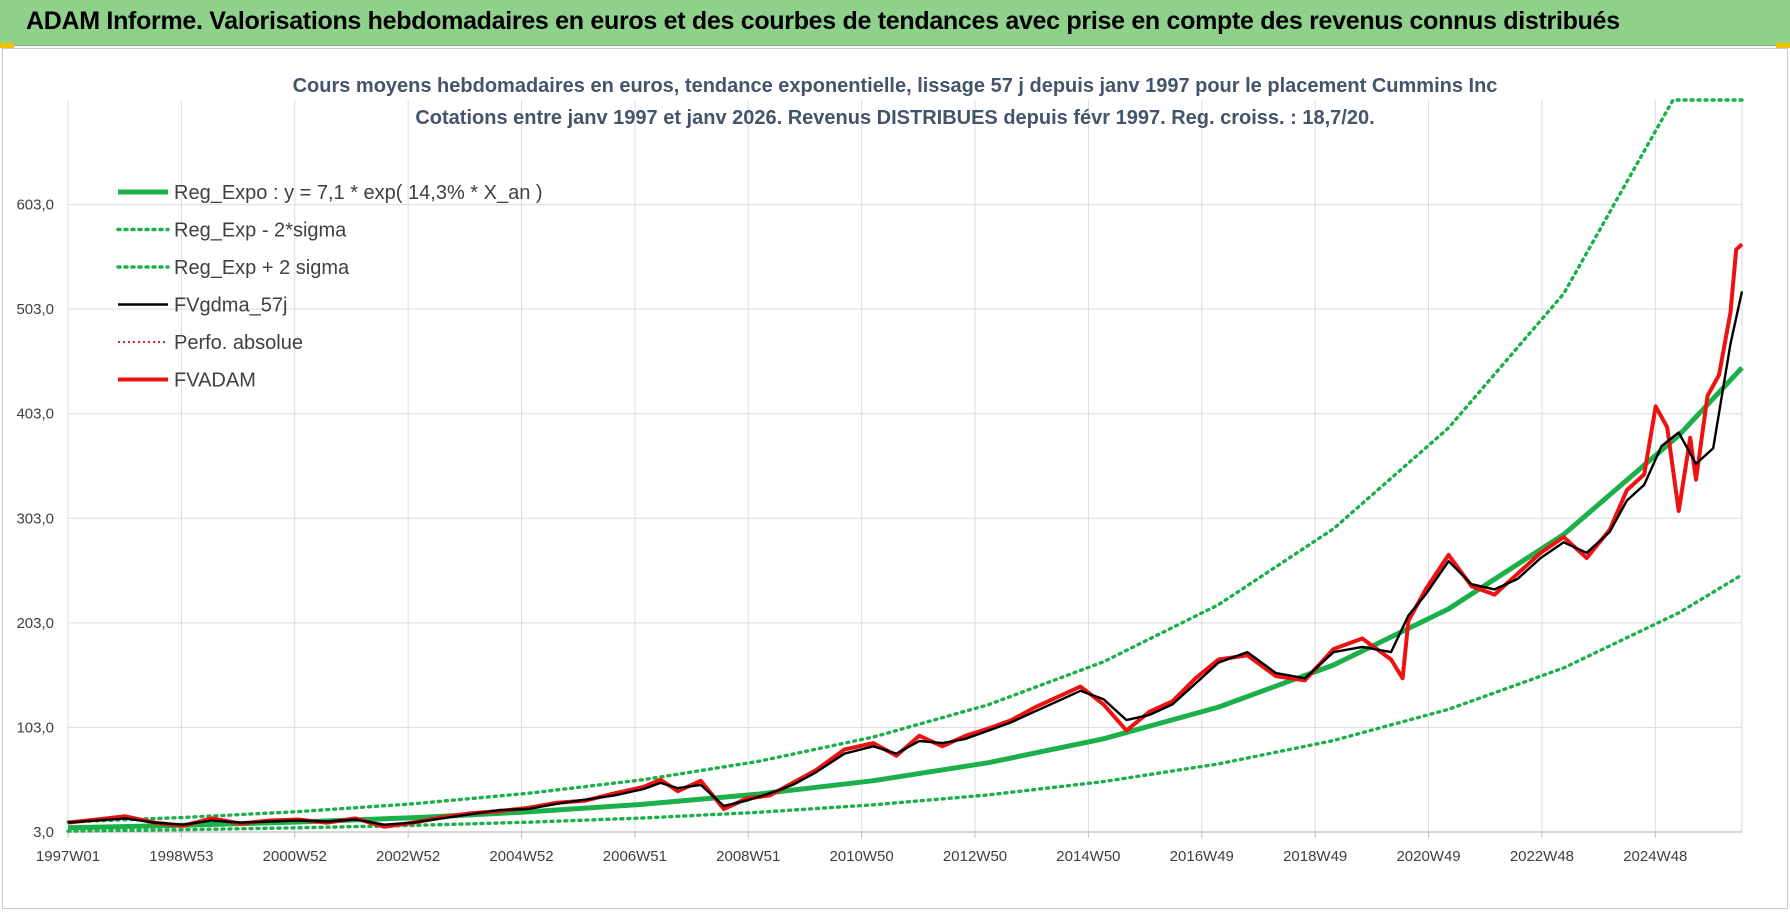  Describe the element at coordinates (35, 727) in the screenshot. I see `y-tick-label: 103,0` at that location.